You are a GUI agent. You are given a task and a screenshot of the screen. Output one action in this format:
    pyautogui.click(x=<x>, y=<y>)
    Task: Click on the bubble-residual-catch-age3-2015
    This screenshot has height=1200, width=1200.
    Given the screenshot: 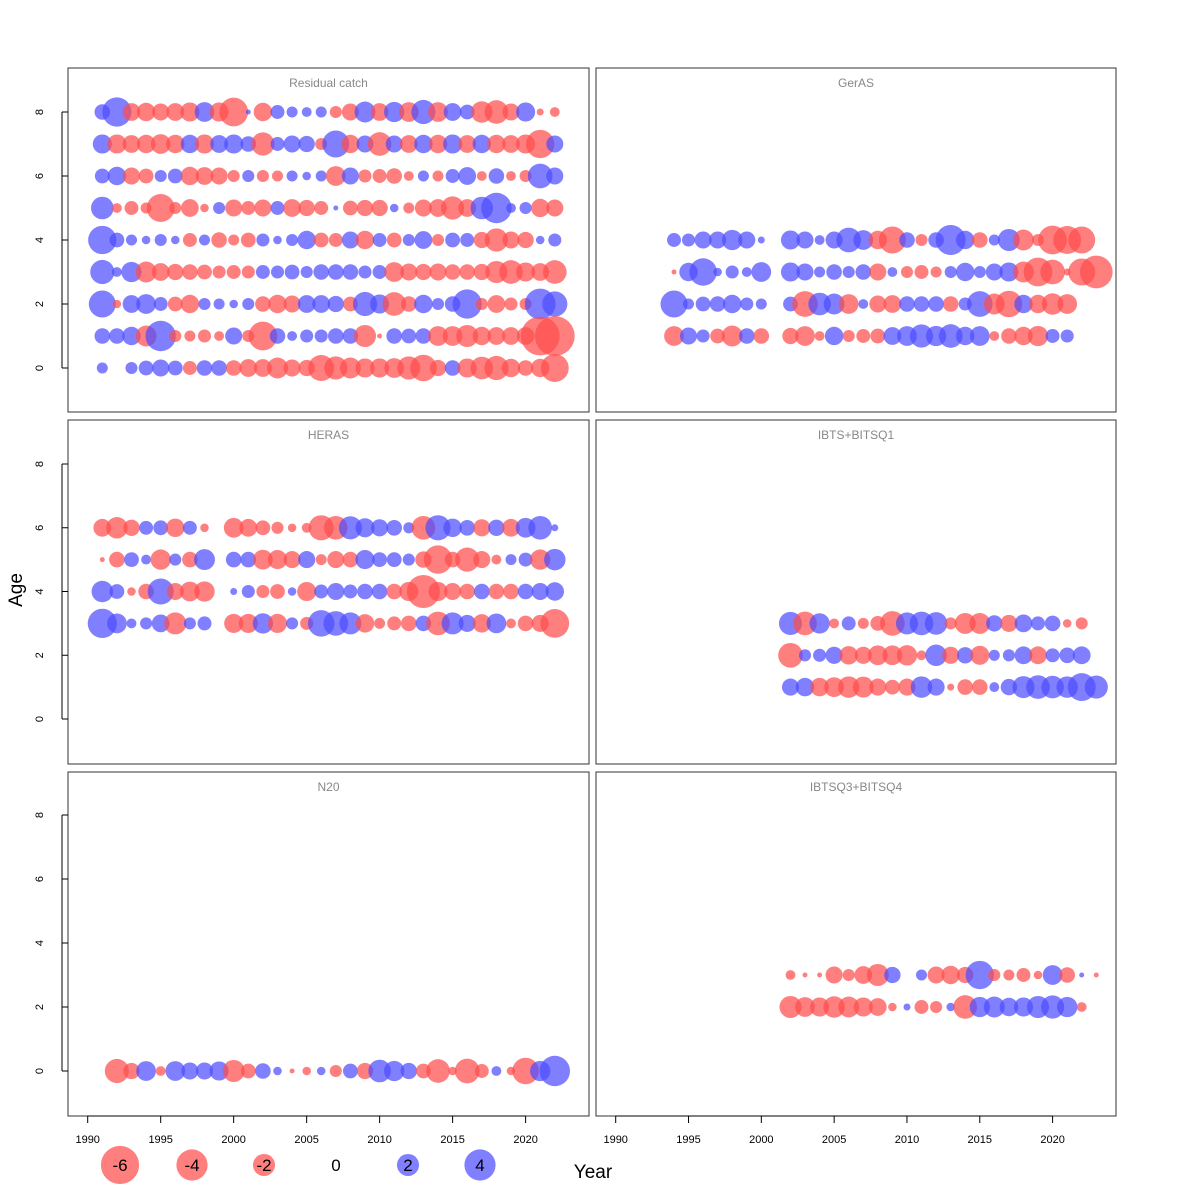 What is the action you would take?
    pyautogui.click(x=452, y=272)
    